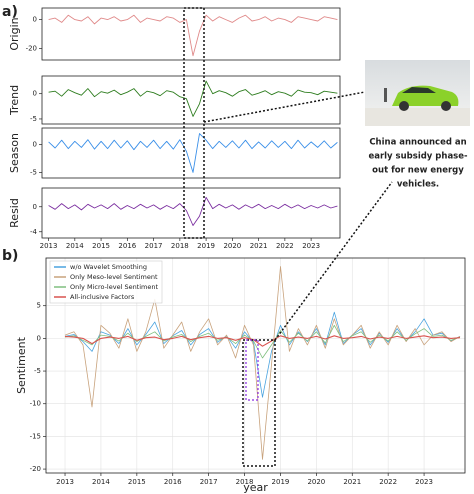 The height and width of the screenshot is (494, 474). Describe the element at coordinates (418, 171) in the screenshot. I see `annotation-line: out for new energy` at that location.